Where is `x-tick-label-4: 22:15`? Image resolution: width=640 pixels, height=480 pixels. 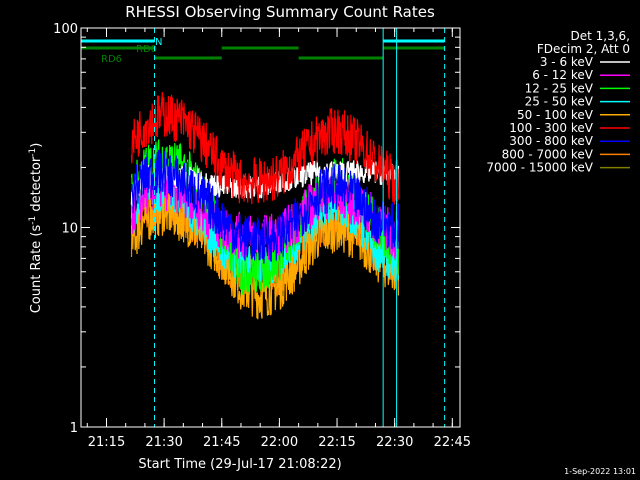
x-tick-label-4: 22:15 is located at coordinates (336, 442).